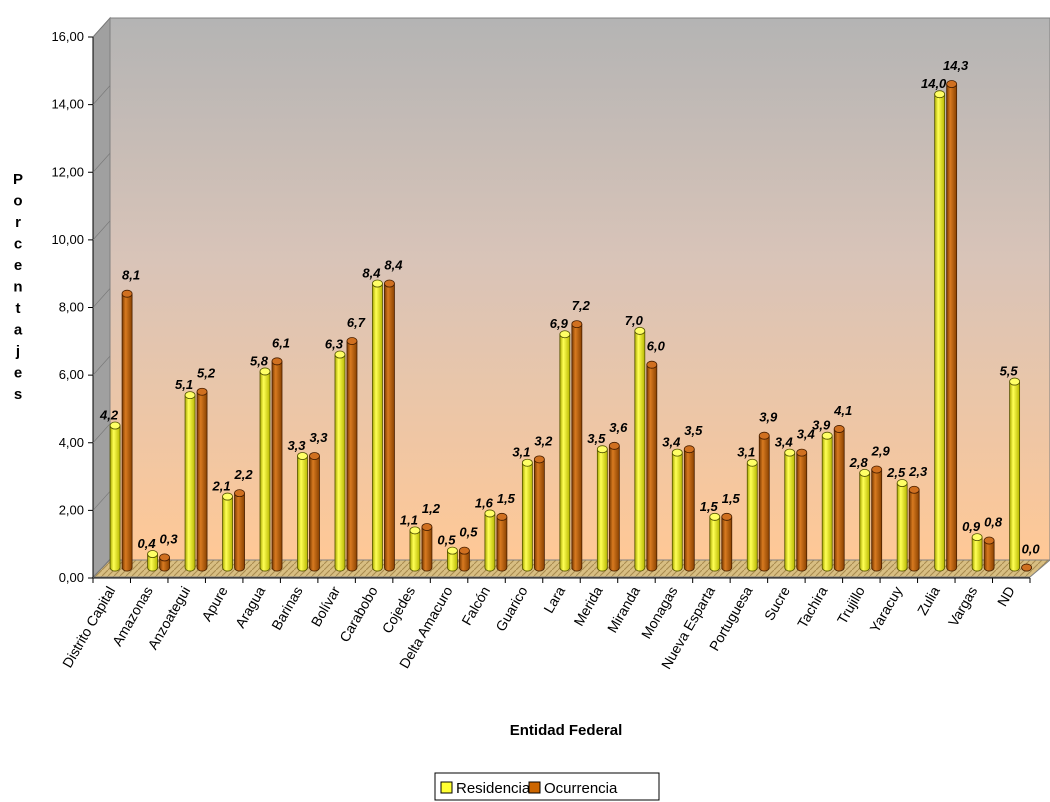  I want to click on y-tick-label: 16,00, so click(67, 36).